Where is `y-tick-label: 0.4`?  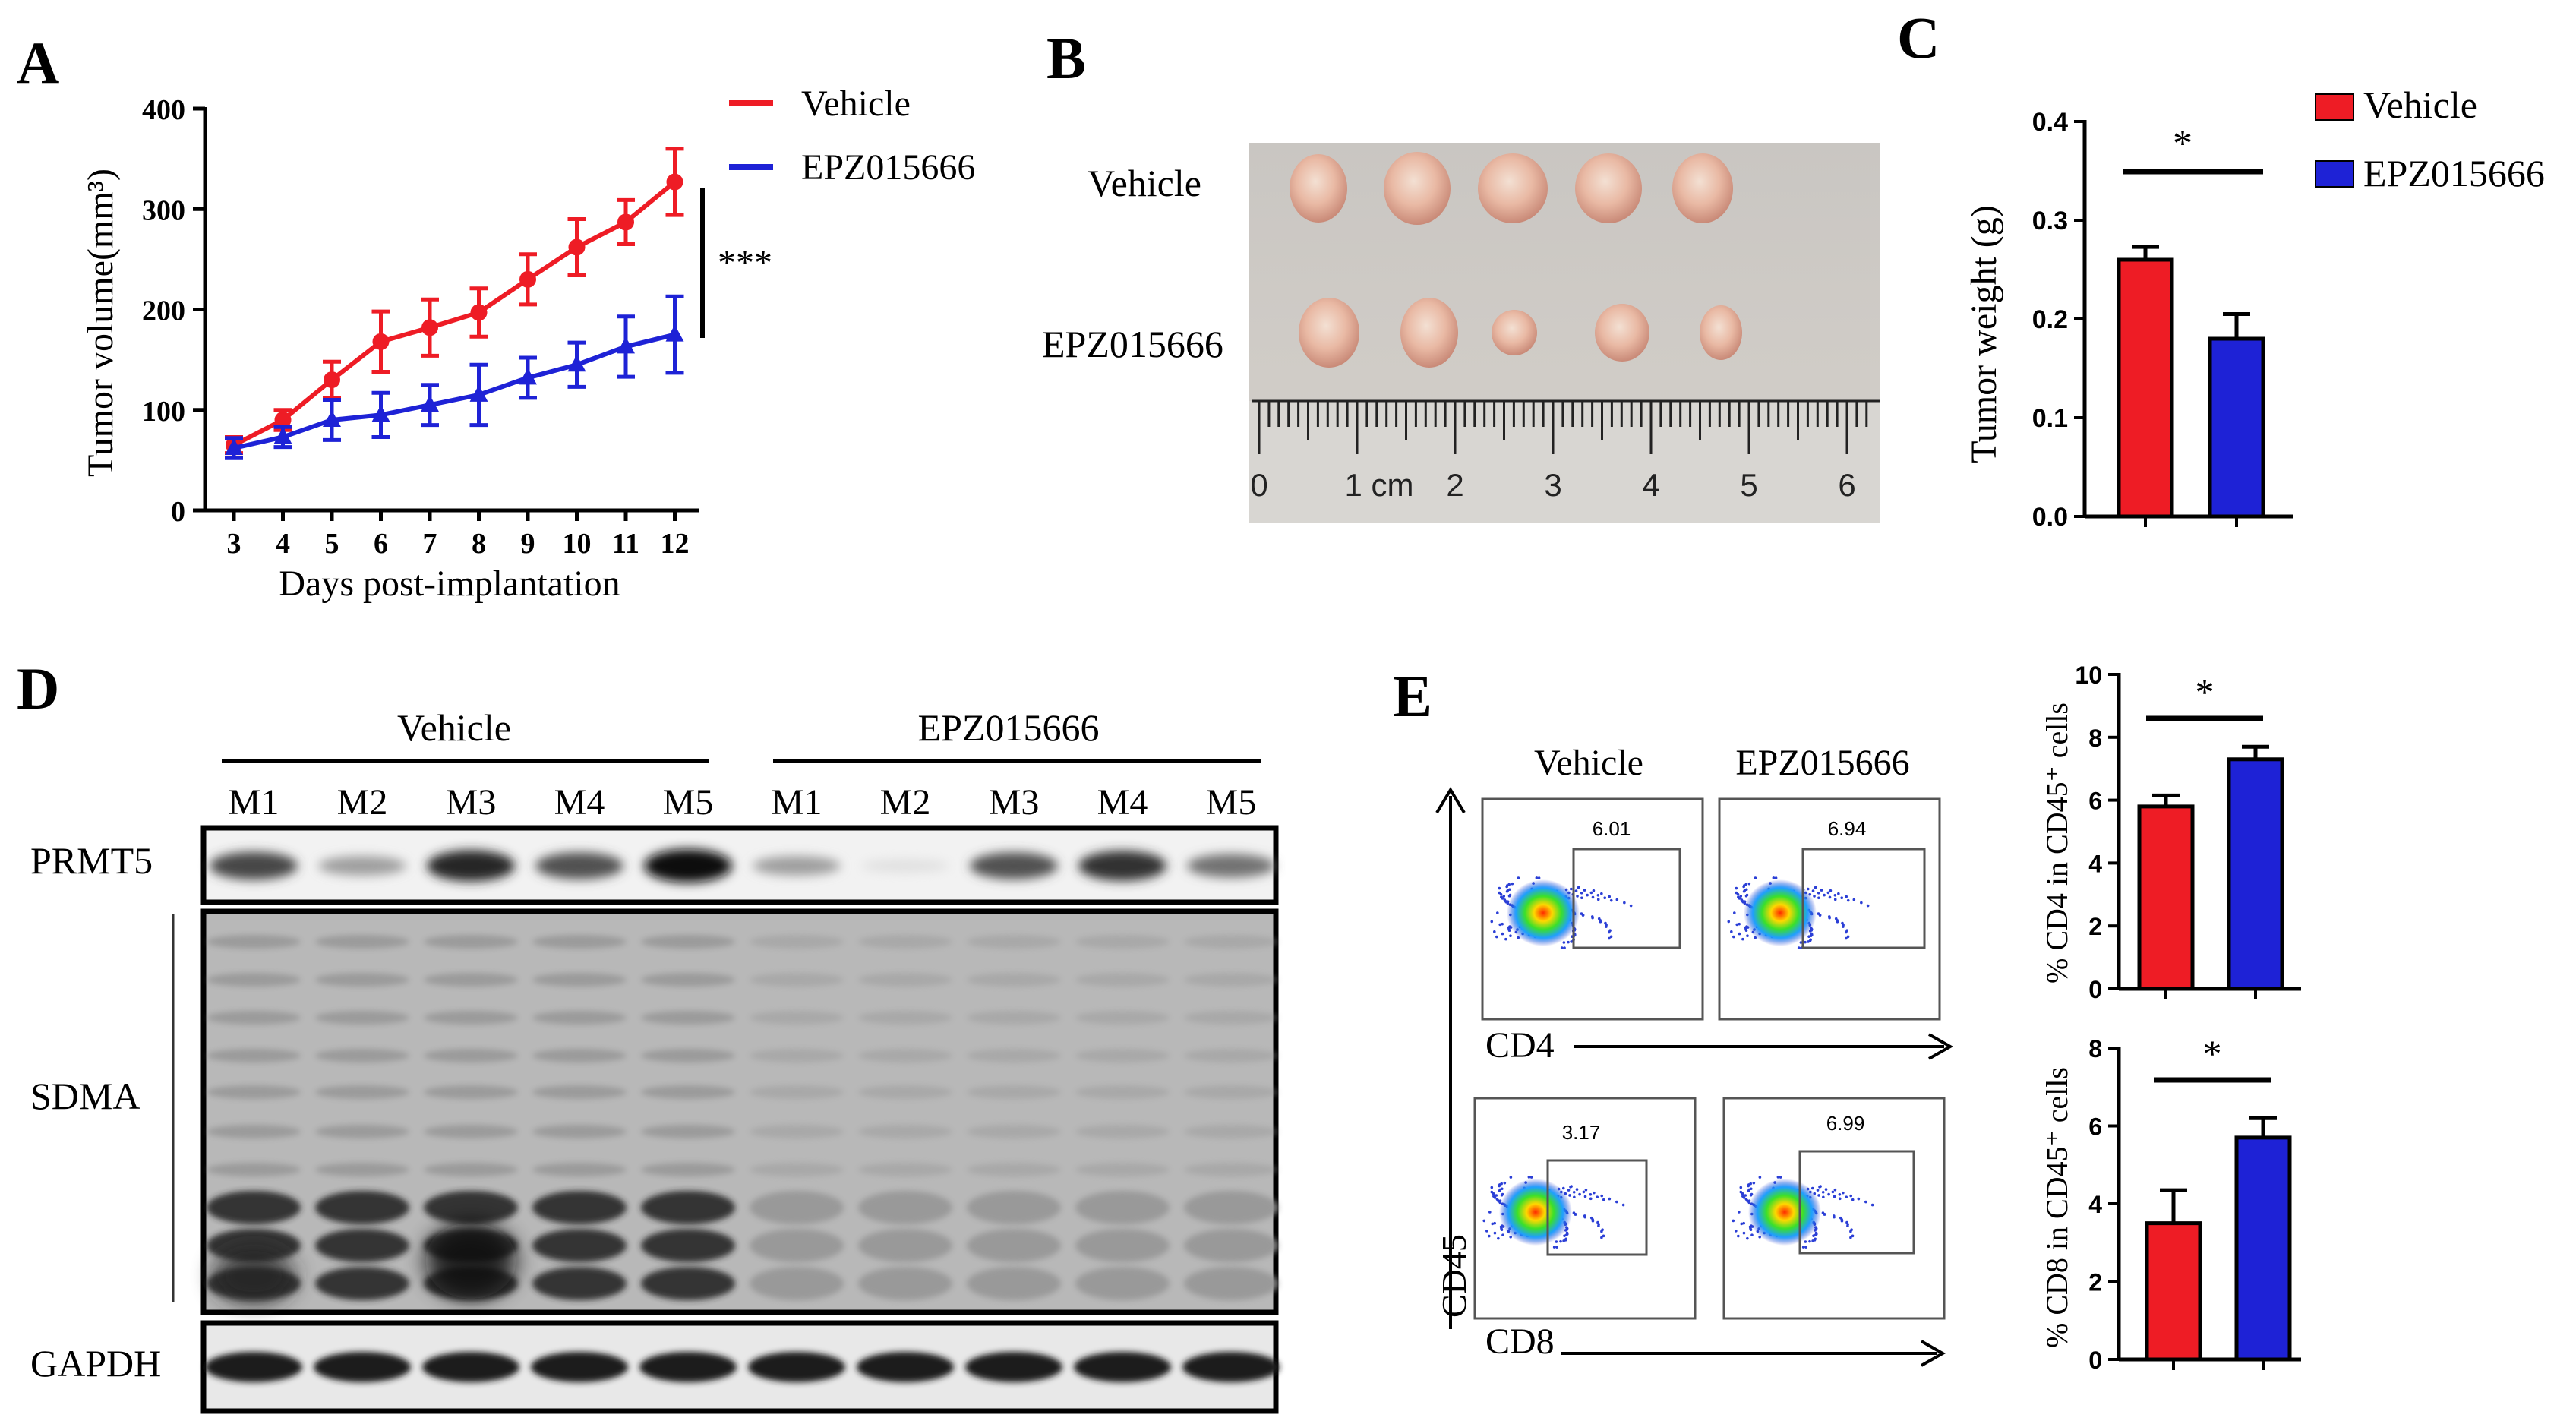 y-tick-label: 0.4 is located at coordinates (2050, 122).